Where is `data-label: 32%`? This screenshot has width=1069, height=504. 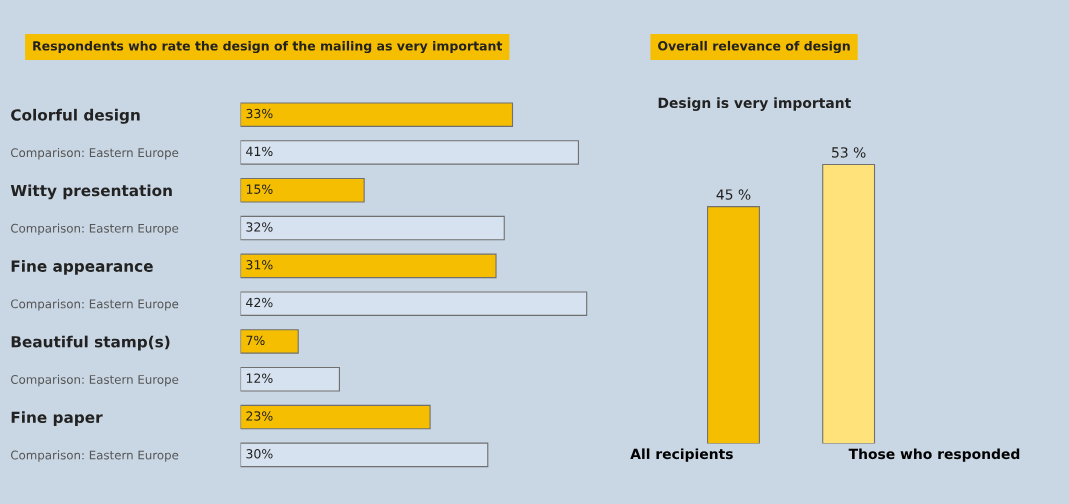
data-label: 32% is located at coordinates (259, 227).